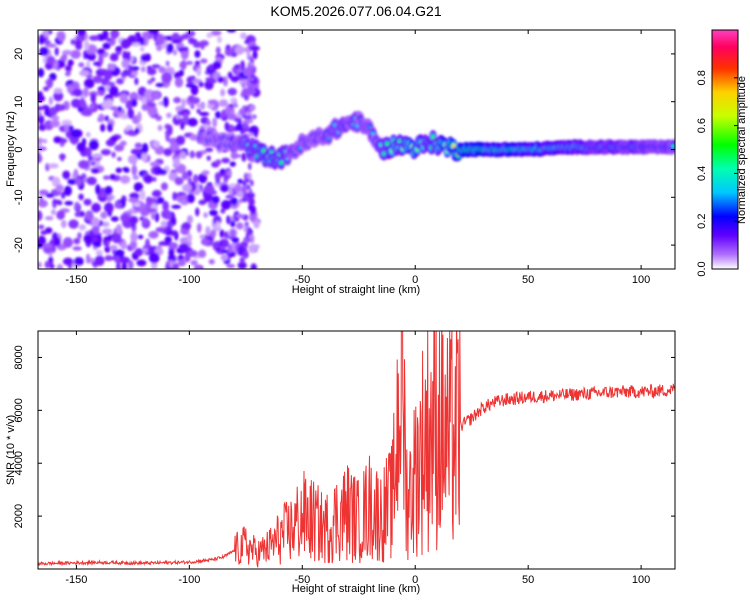 The width and height of the screenshot is (750, 600). I want to click on spectrogram-xlabel: Height of straight line (km), so click(356, 290).